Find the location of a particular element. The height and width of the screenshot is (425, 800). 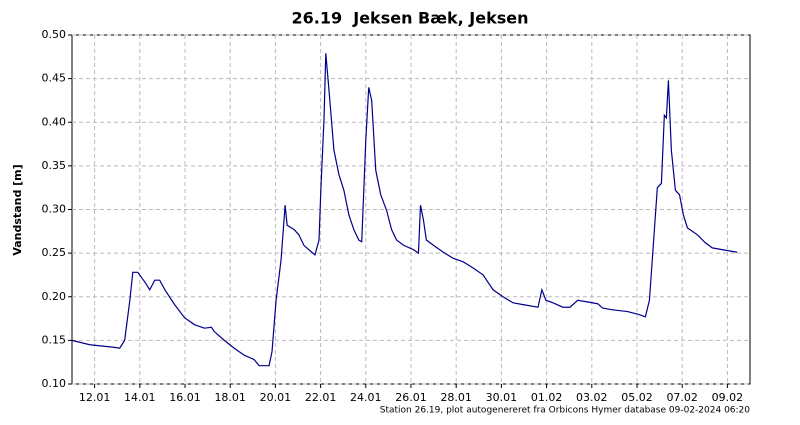

chart-title: 26.19 Jeksen Bæk, Jeksen is located at coordinates (410, 18).